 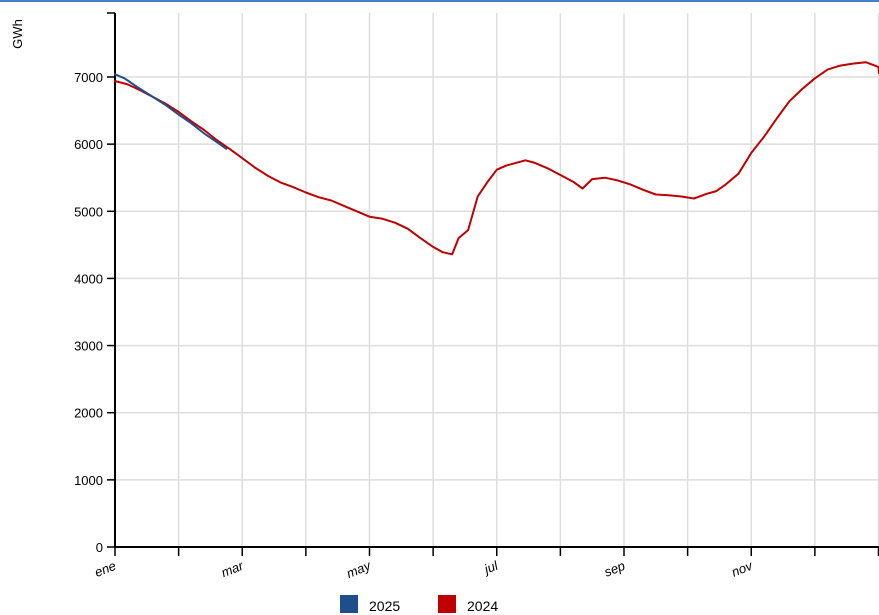 I want to click on y-tick-label: 0, so click(x=99, y=547).